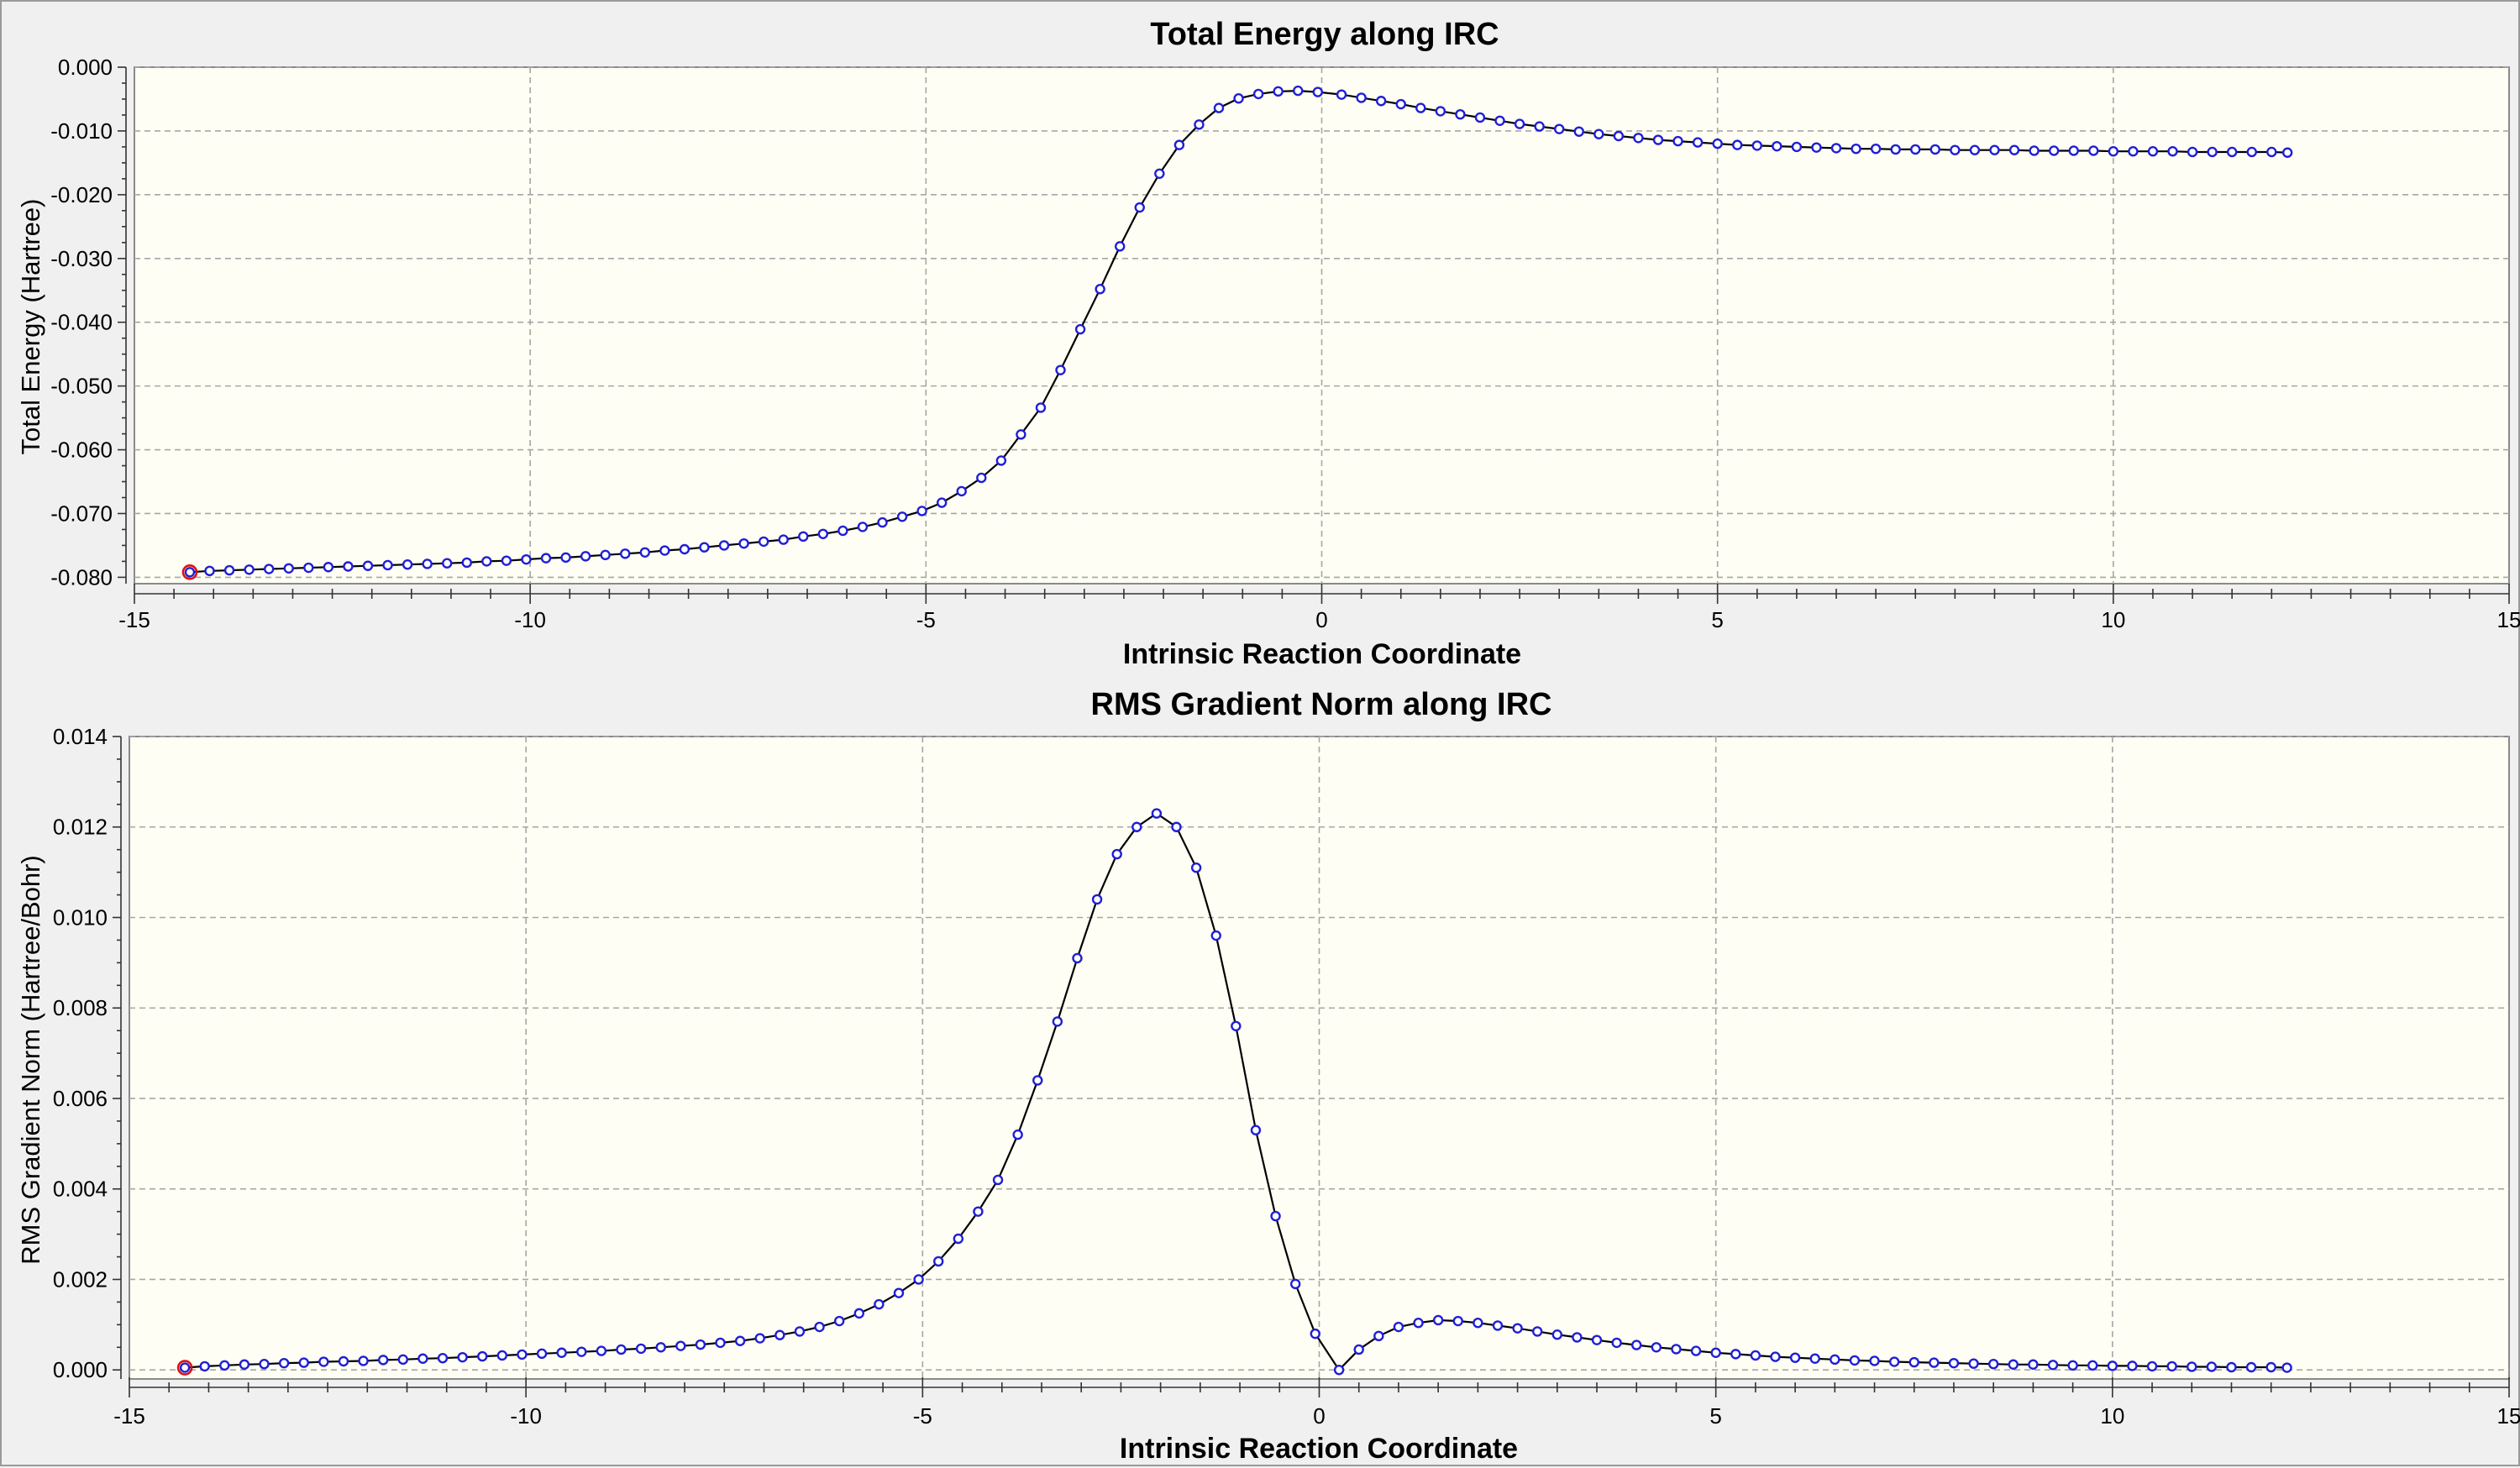 The width and height of the screenshot is (2520, 1468). I want to click on current-point-marker, so click(189, 572).